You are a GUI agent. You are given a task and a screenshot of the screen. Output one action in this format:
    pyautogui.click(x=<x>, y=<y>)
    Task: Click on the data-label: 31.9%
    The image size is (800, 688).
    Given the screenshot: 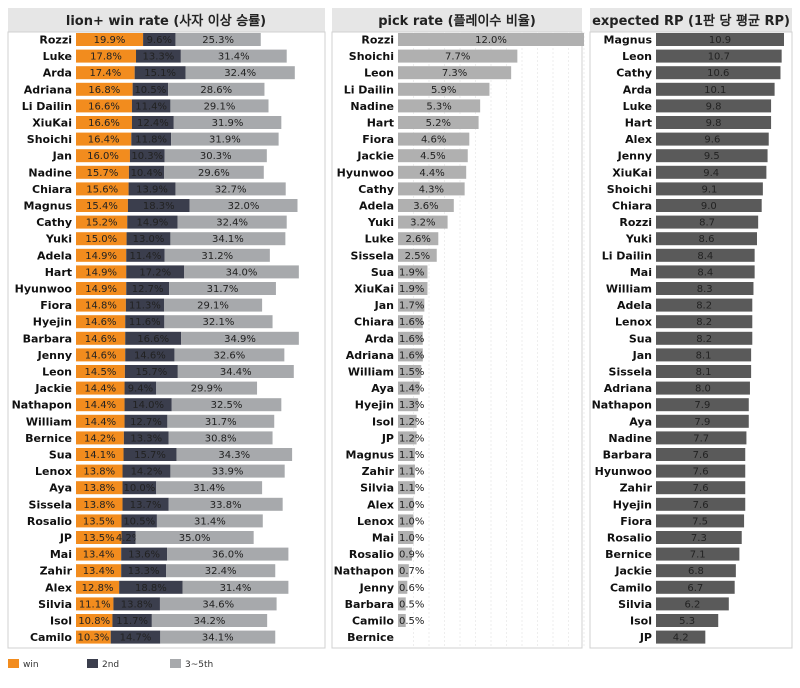 What is the action you would take?
    pyautogui.click(x=228, y=123)
    